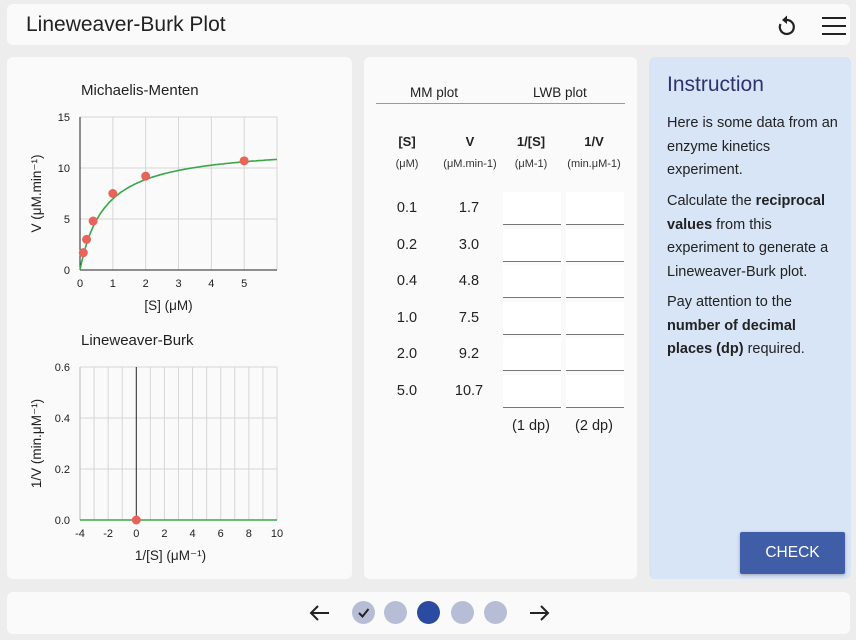 The image size is (856, 640). What do you see at coordinates (153, 212) in the screenshot?
I see `michaelis-menten-chart: 0 1 2 3 4 5 0 5 10 15 [S] (μM) V (μM.min⁻¹)` at bounding box center [153, 212].